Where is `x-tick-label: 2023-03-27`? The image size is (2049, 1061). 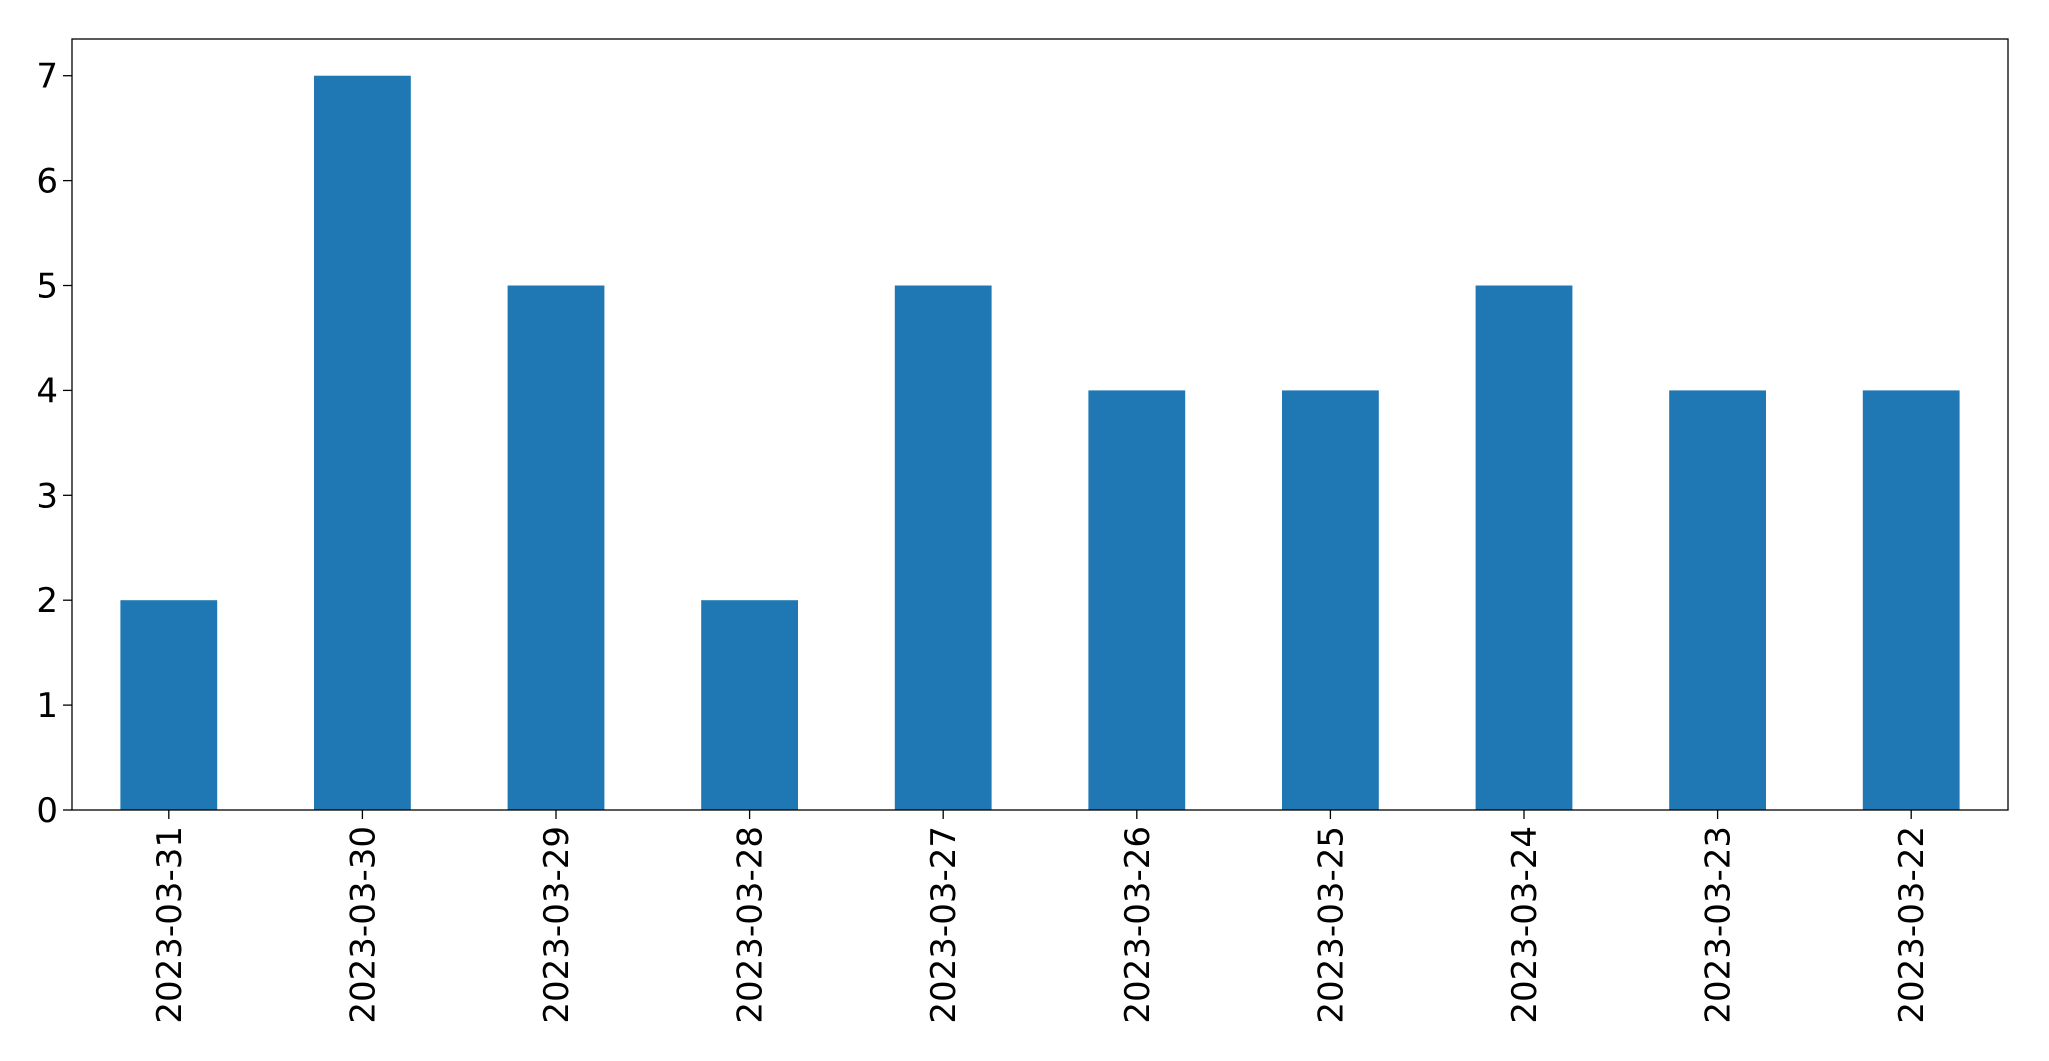
x-tick-label: 2023-03-27 is located at coordinates (944, 925).